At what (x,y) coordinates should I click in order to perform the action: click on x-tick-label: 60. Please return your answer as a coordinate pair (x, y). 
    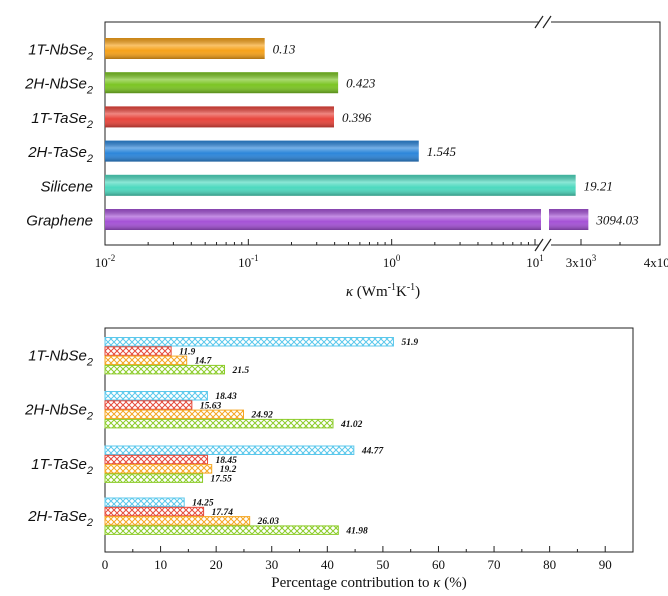
    Looking at the image, I should click on (438, 564).